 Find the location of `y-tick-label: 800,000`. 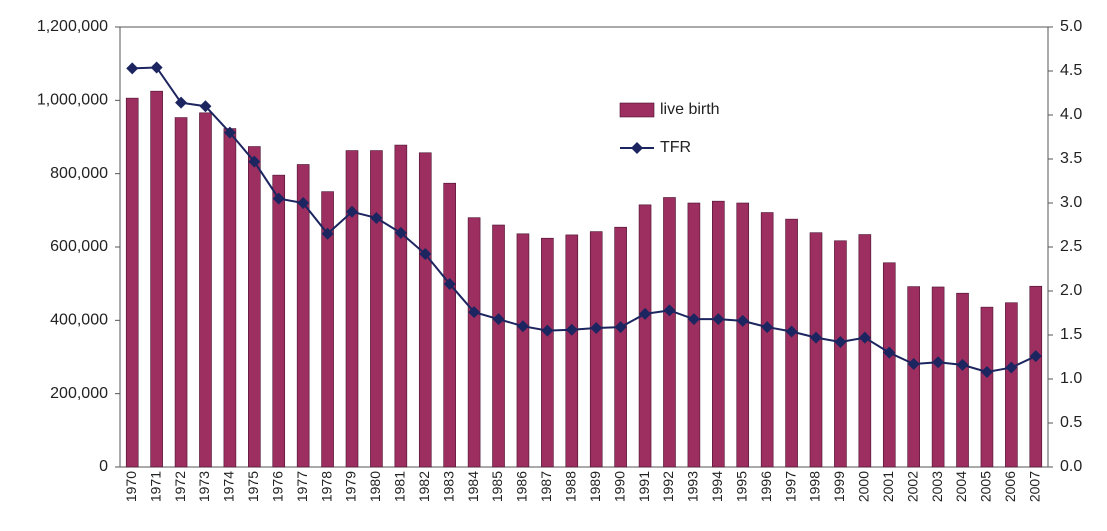

y-tick-label: 800,000 is located at coordinates (79, 173).